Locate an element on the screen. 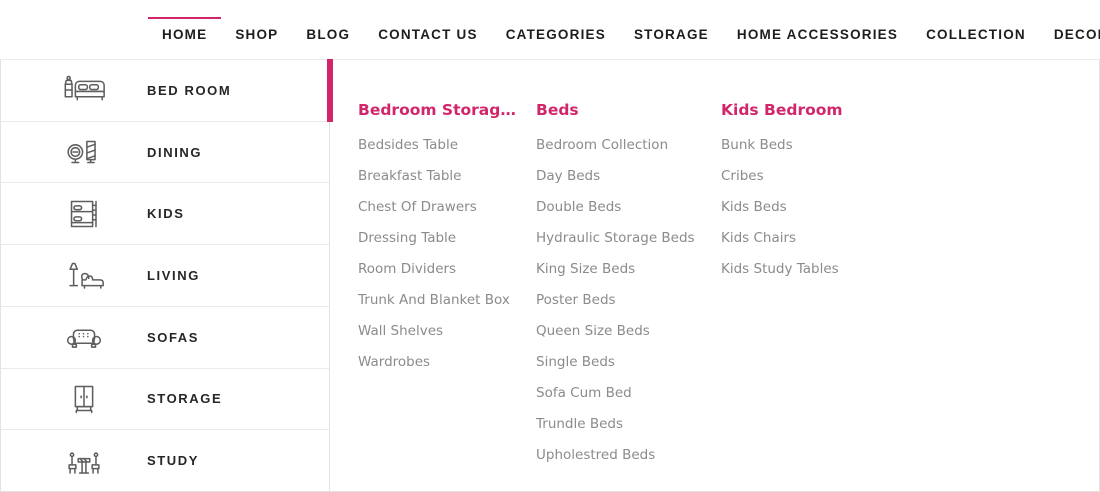 This screenshot has width=1100, height=492. sidebar-item-label: KIDS is located at coordinates (166, 214).